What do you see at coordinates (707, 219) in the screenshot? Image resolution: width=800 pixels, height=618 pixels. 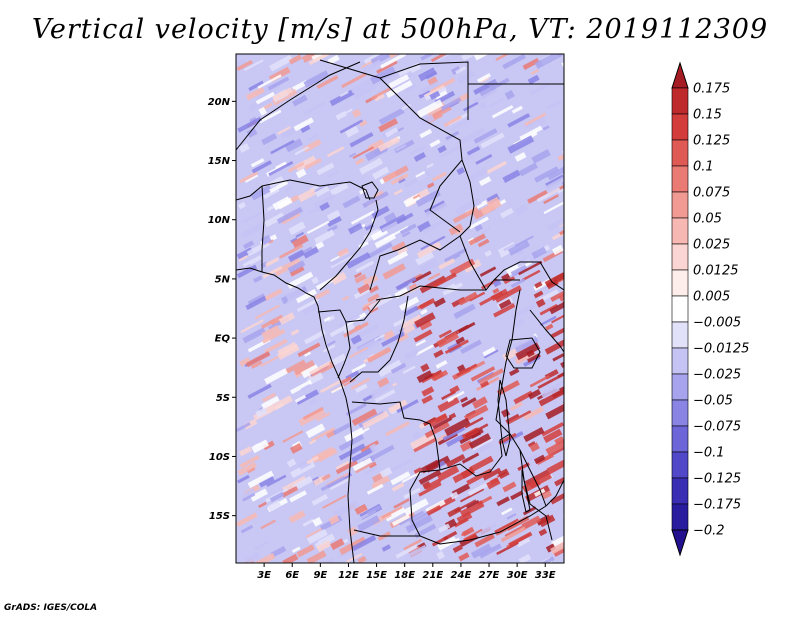 I see `colorbar-label: 0.05` at bounding box center [707, 219].